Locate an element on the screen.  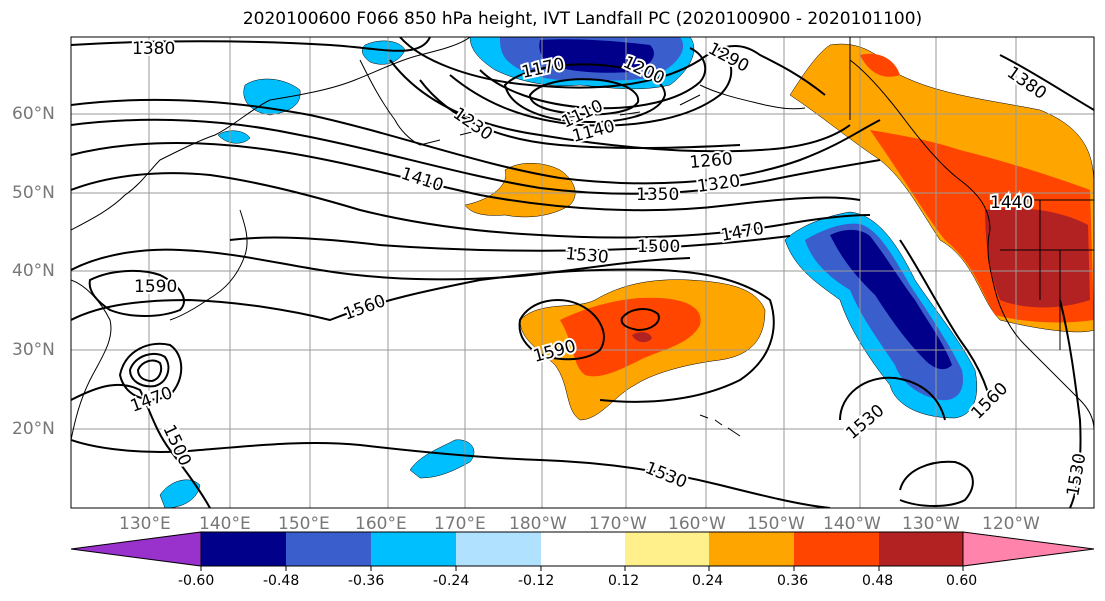
contour-1530-east is located at coordinates (892, 398).